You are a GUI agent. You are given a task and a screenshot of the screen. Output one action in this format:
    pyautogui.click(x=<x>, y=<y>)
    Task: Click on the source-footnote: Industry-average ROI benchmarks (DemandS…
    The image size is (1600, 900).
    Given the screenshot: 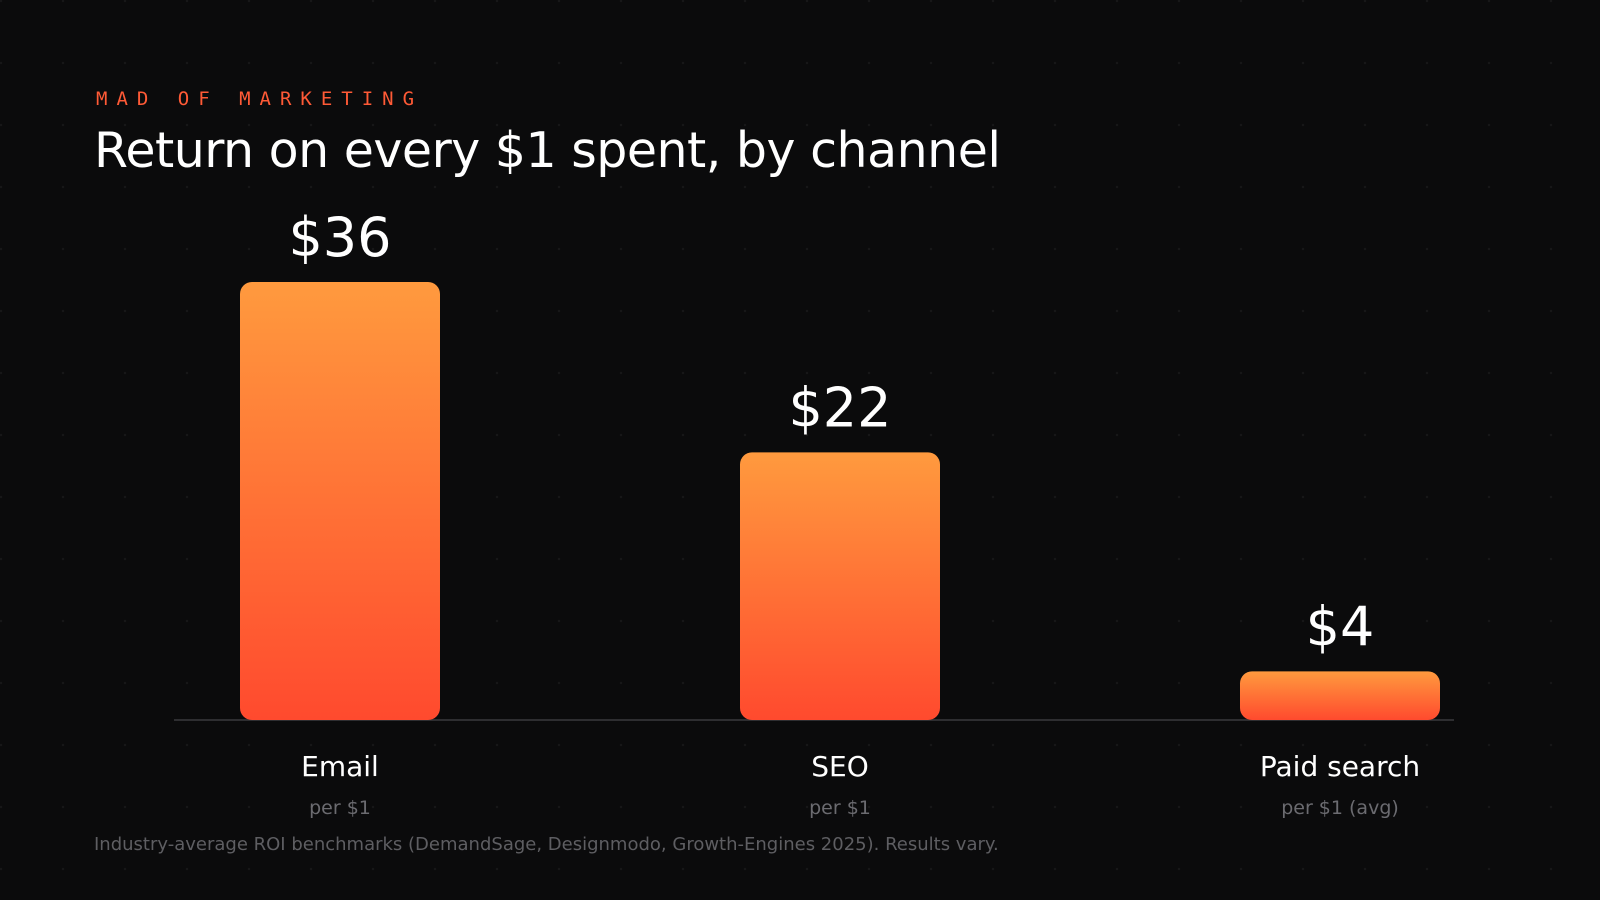 What is the action you would take?
    pyautogui.click(x=546, y=844)
    